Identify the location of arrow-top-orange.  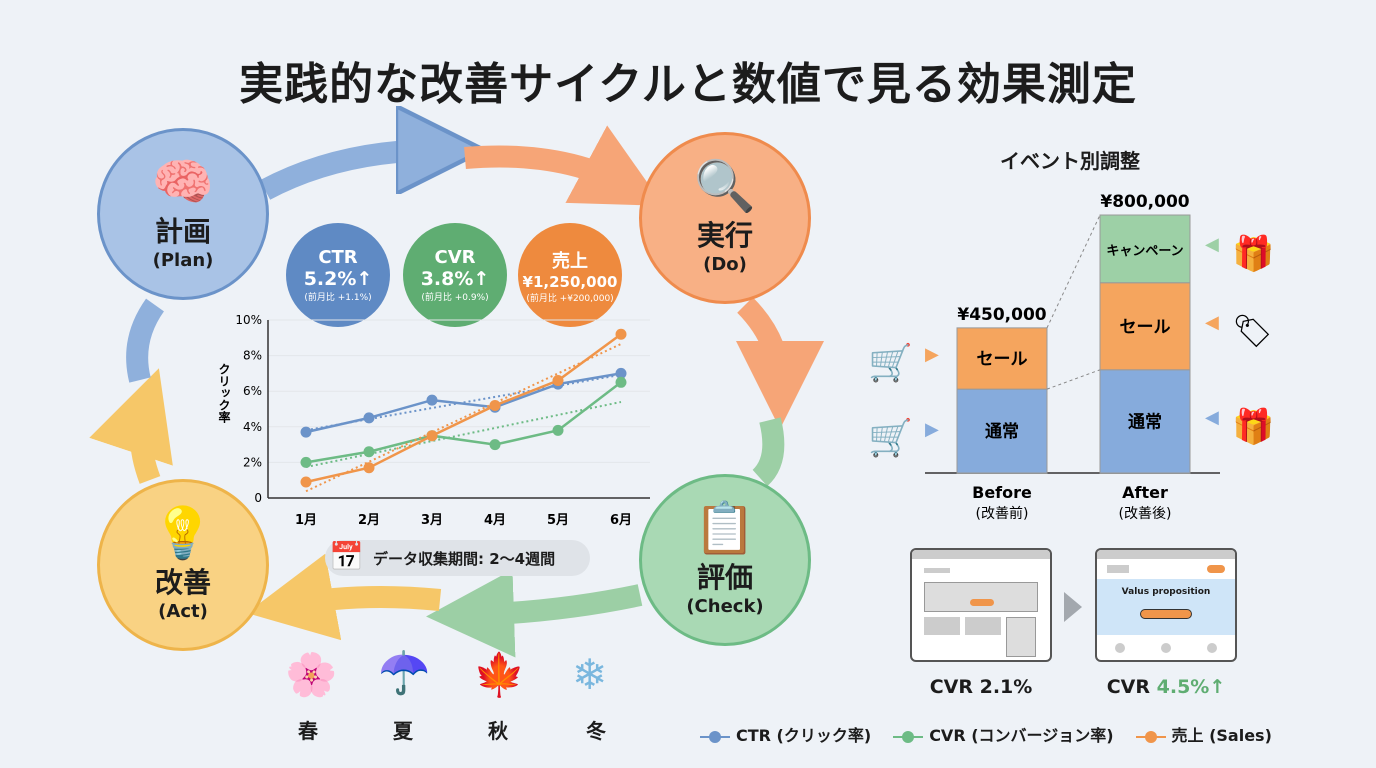
(564, 165).